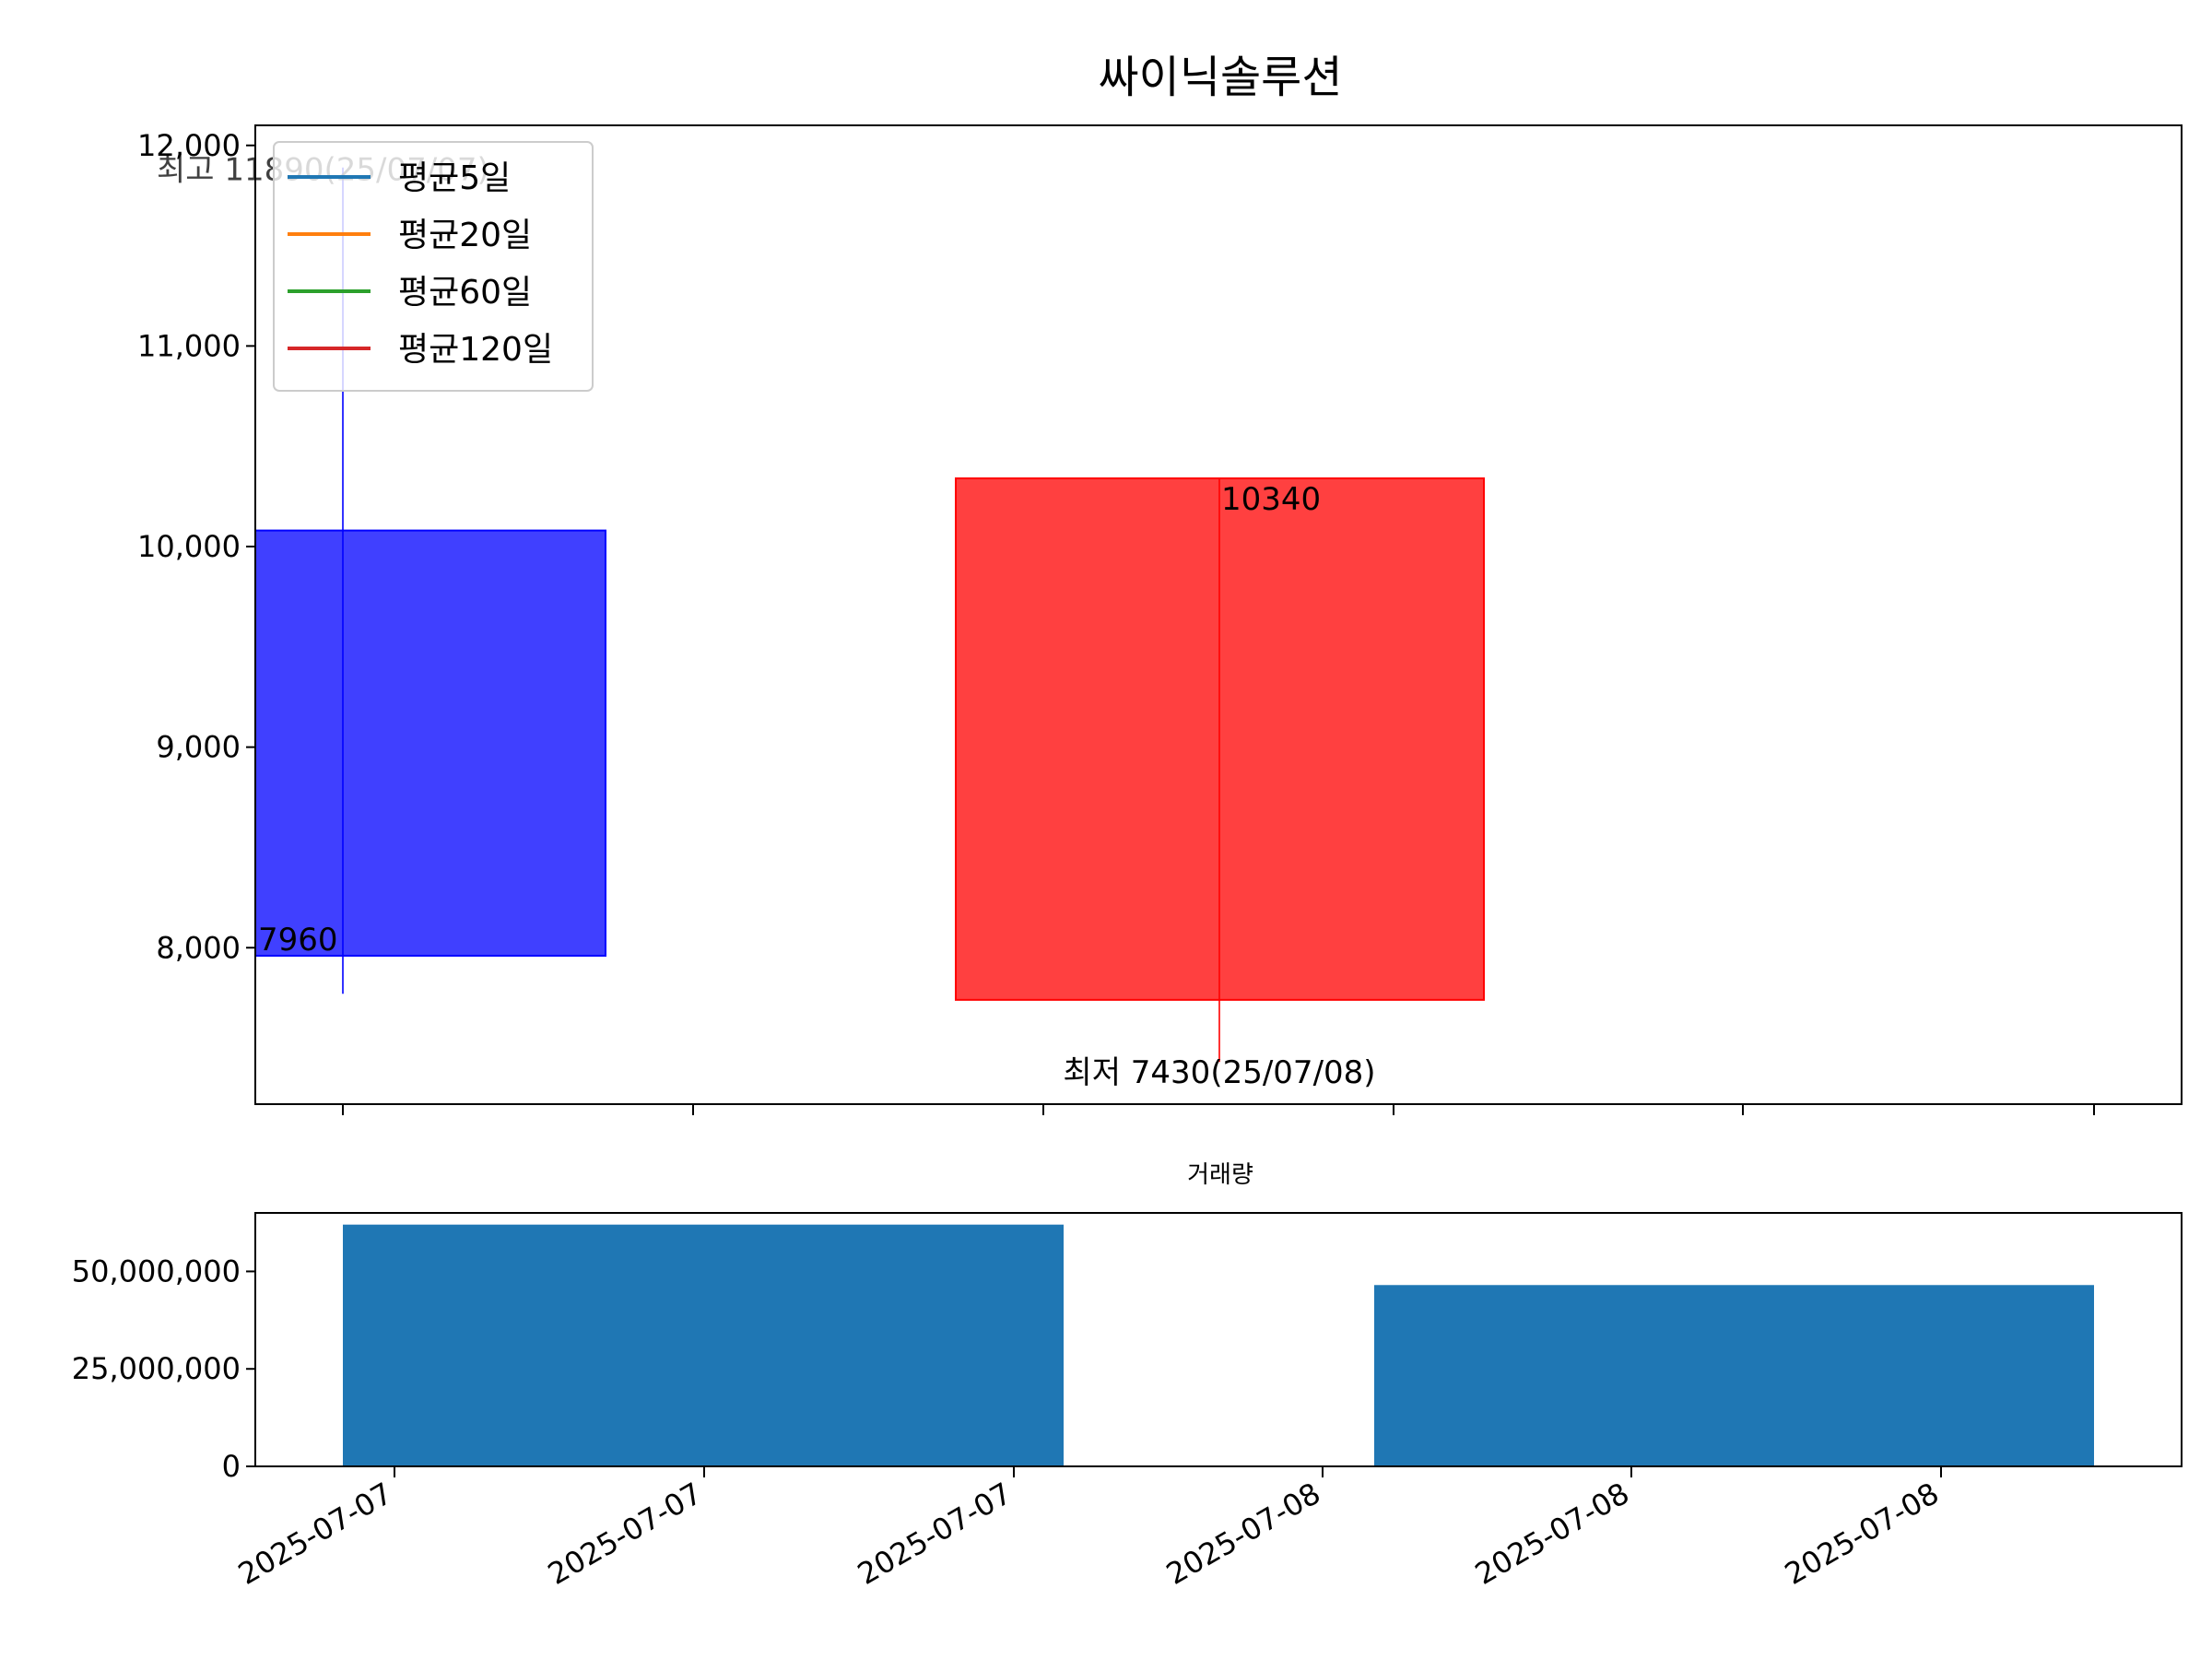 The image size is (2212, 1659). Describe the element at coordinates (189, 345) in the screenshot. I see `price-y-tick-label: 11,000` at that location.